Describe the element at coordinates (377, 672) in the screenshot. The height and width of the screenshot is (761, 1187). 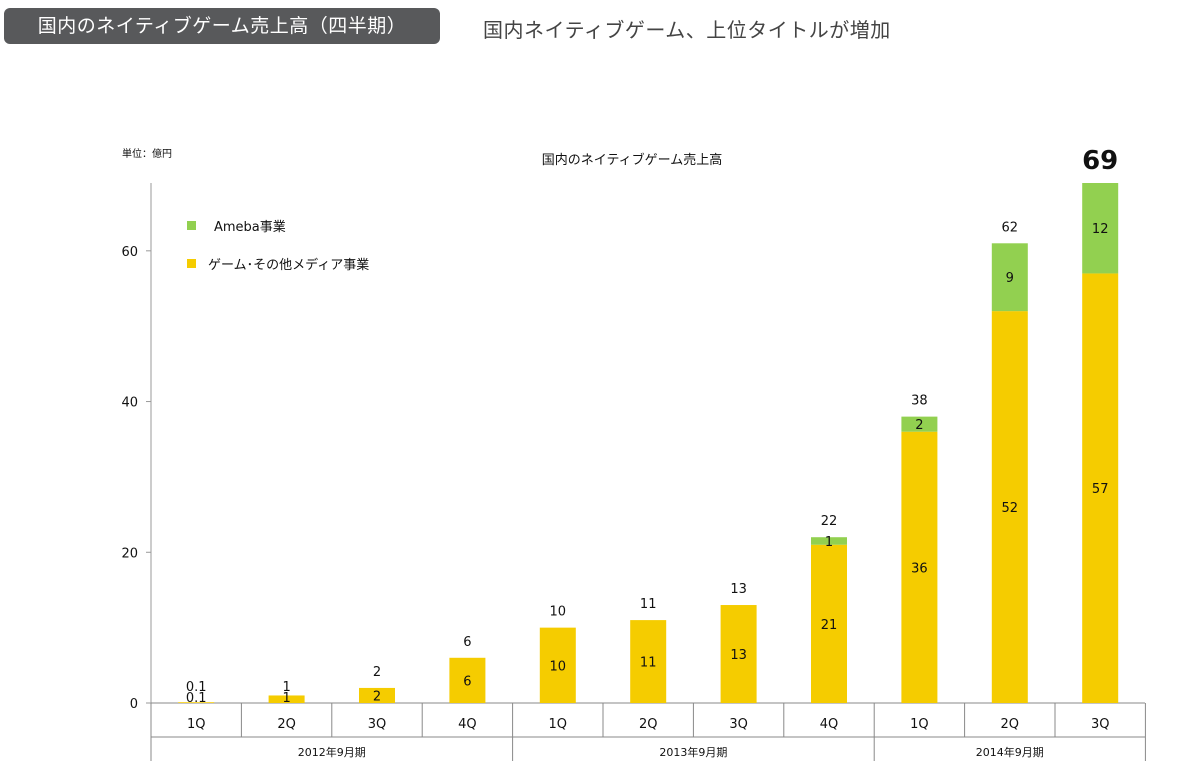
I see `total-label: 2` at that location.